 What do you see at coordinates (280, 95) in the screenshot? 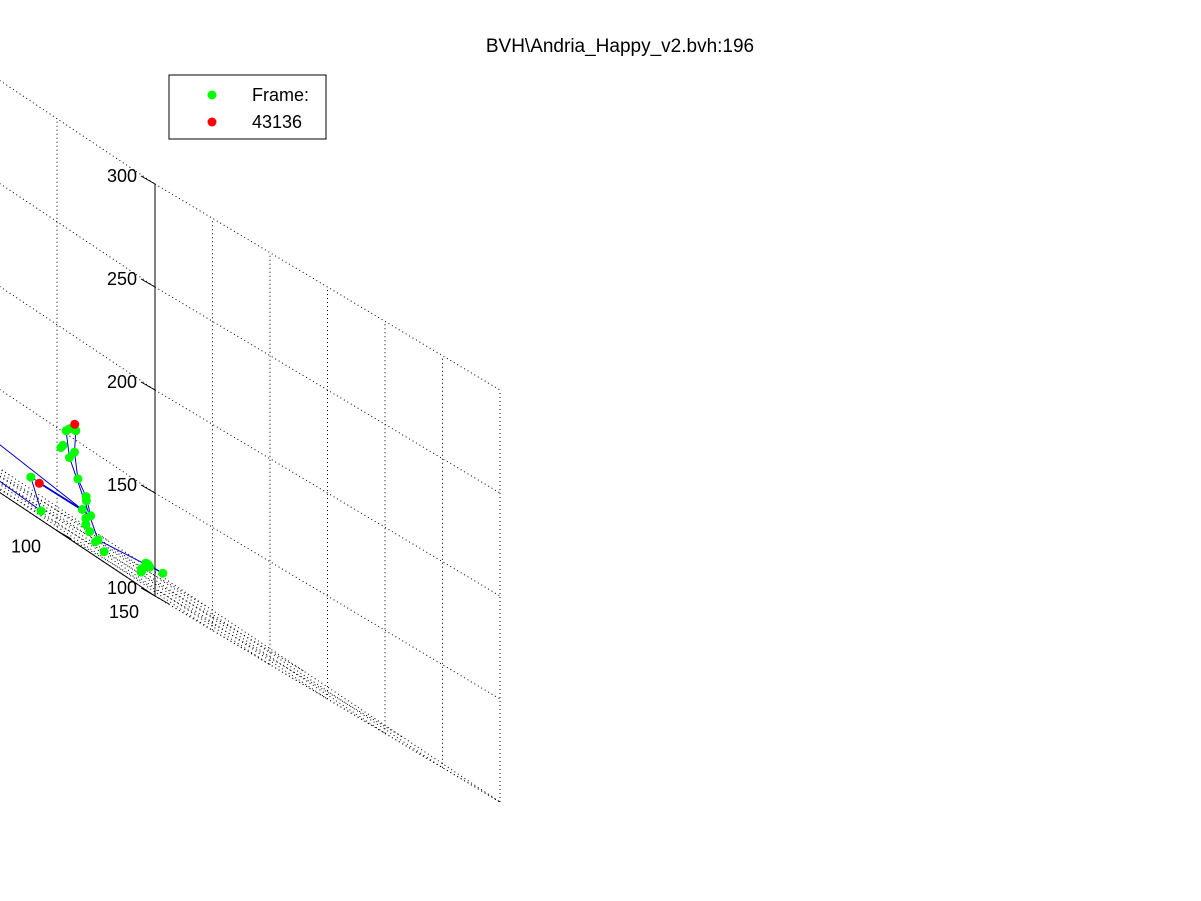
I see `legend-label-frame: Frame:` at bounding box center [280, 95].